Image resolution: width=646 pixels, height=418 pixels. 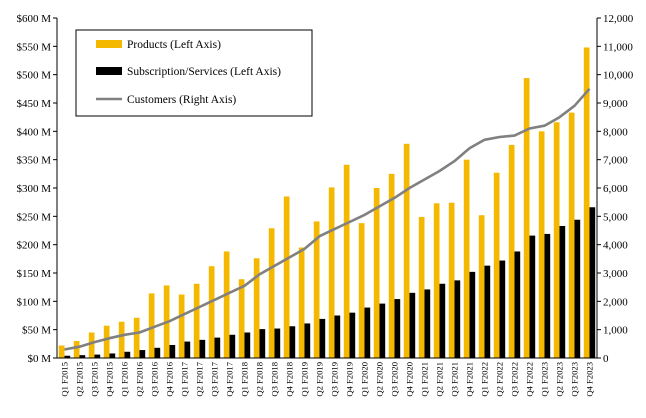 I want to click on left-tick-label: $50 M, so click(x=36, y=331).